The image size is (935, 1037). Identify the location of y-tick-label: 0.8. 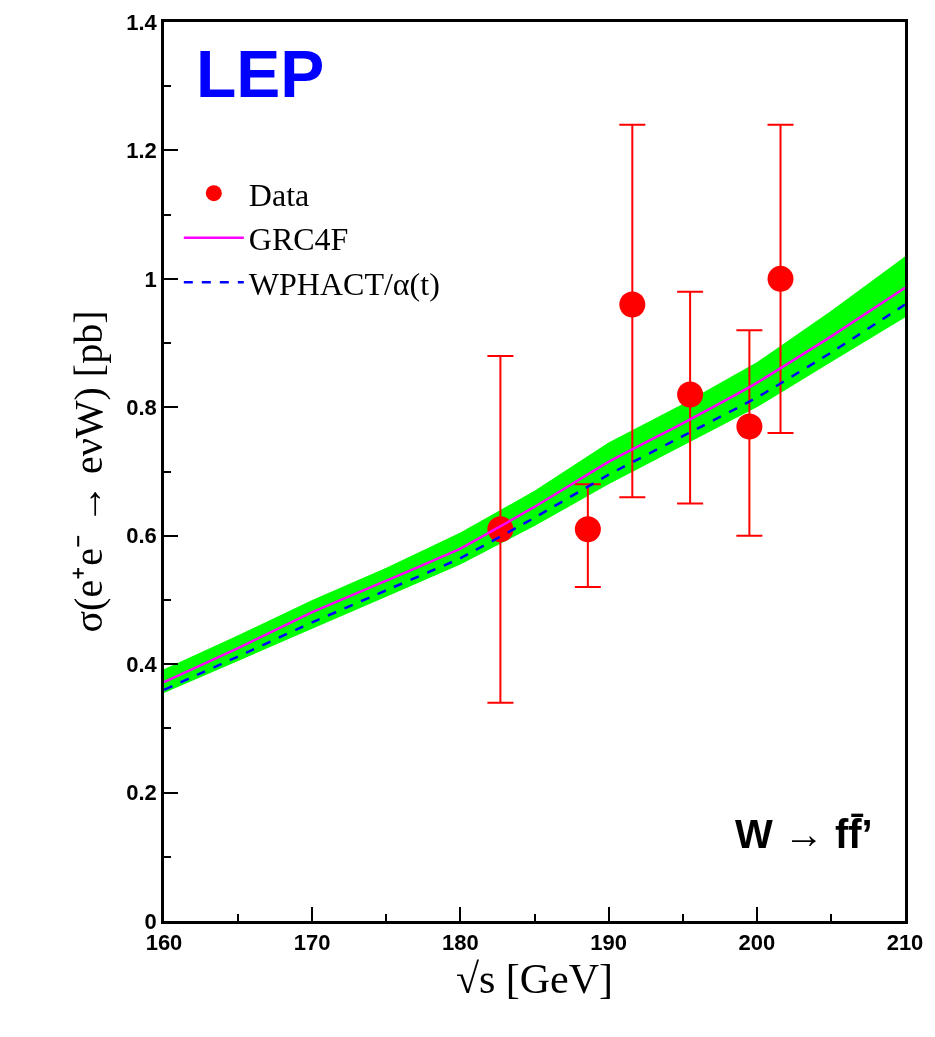
(141, 407).